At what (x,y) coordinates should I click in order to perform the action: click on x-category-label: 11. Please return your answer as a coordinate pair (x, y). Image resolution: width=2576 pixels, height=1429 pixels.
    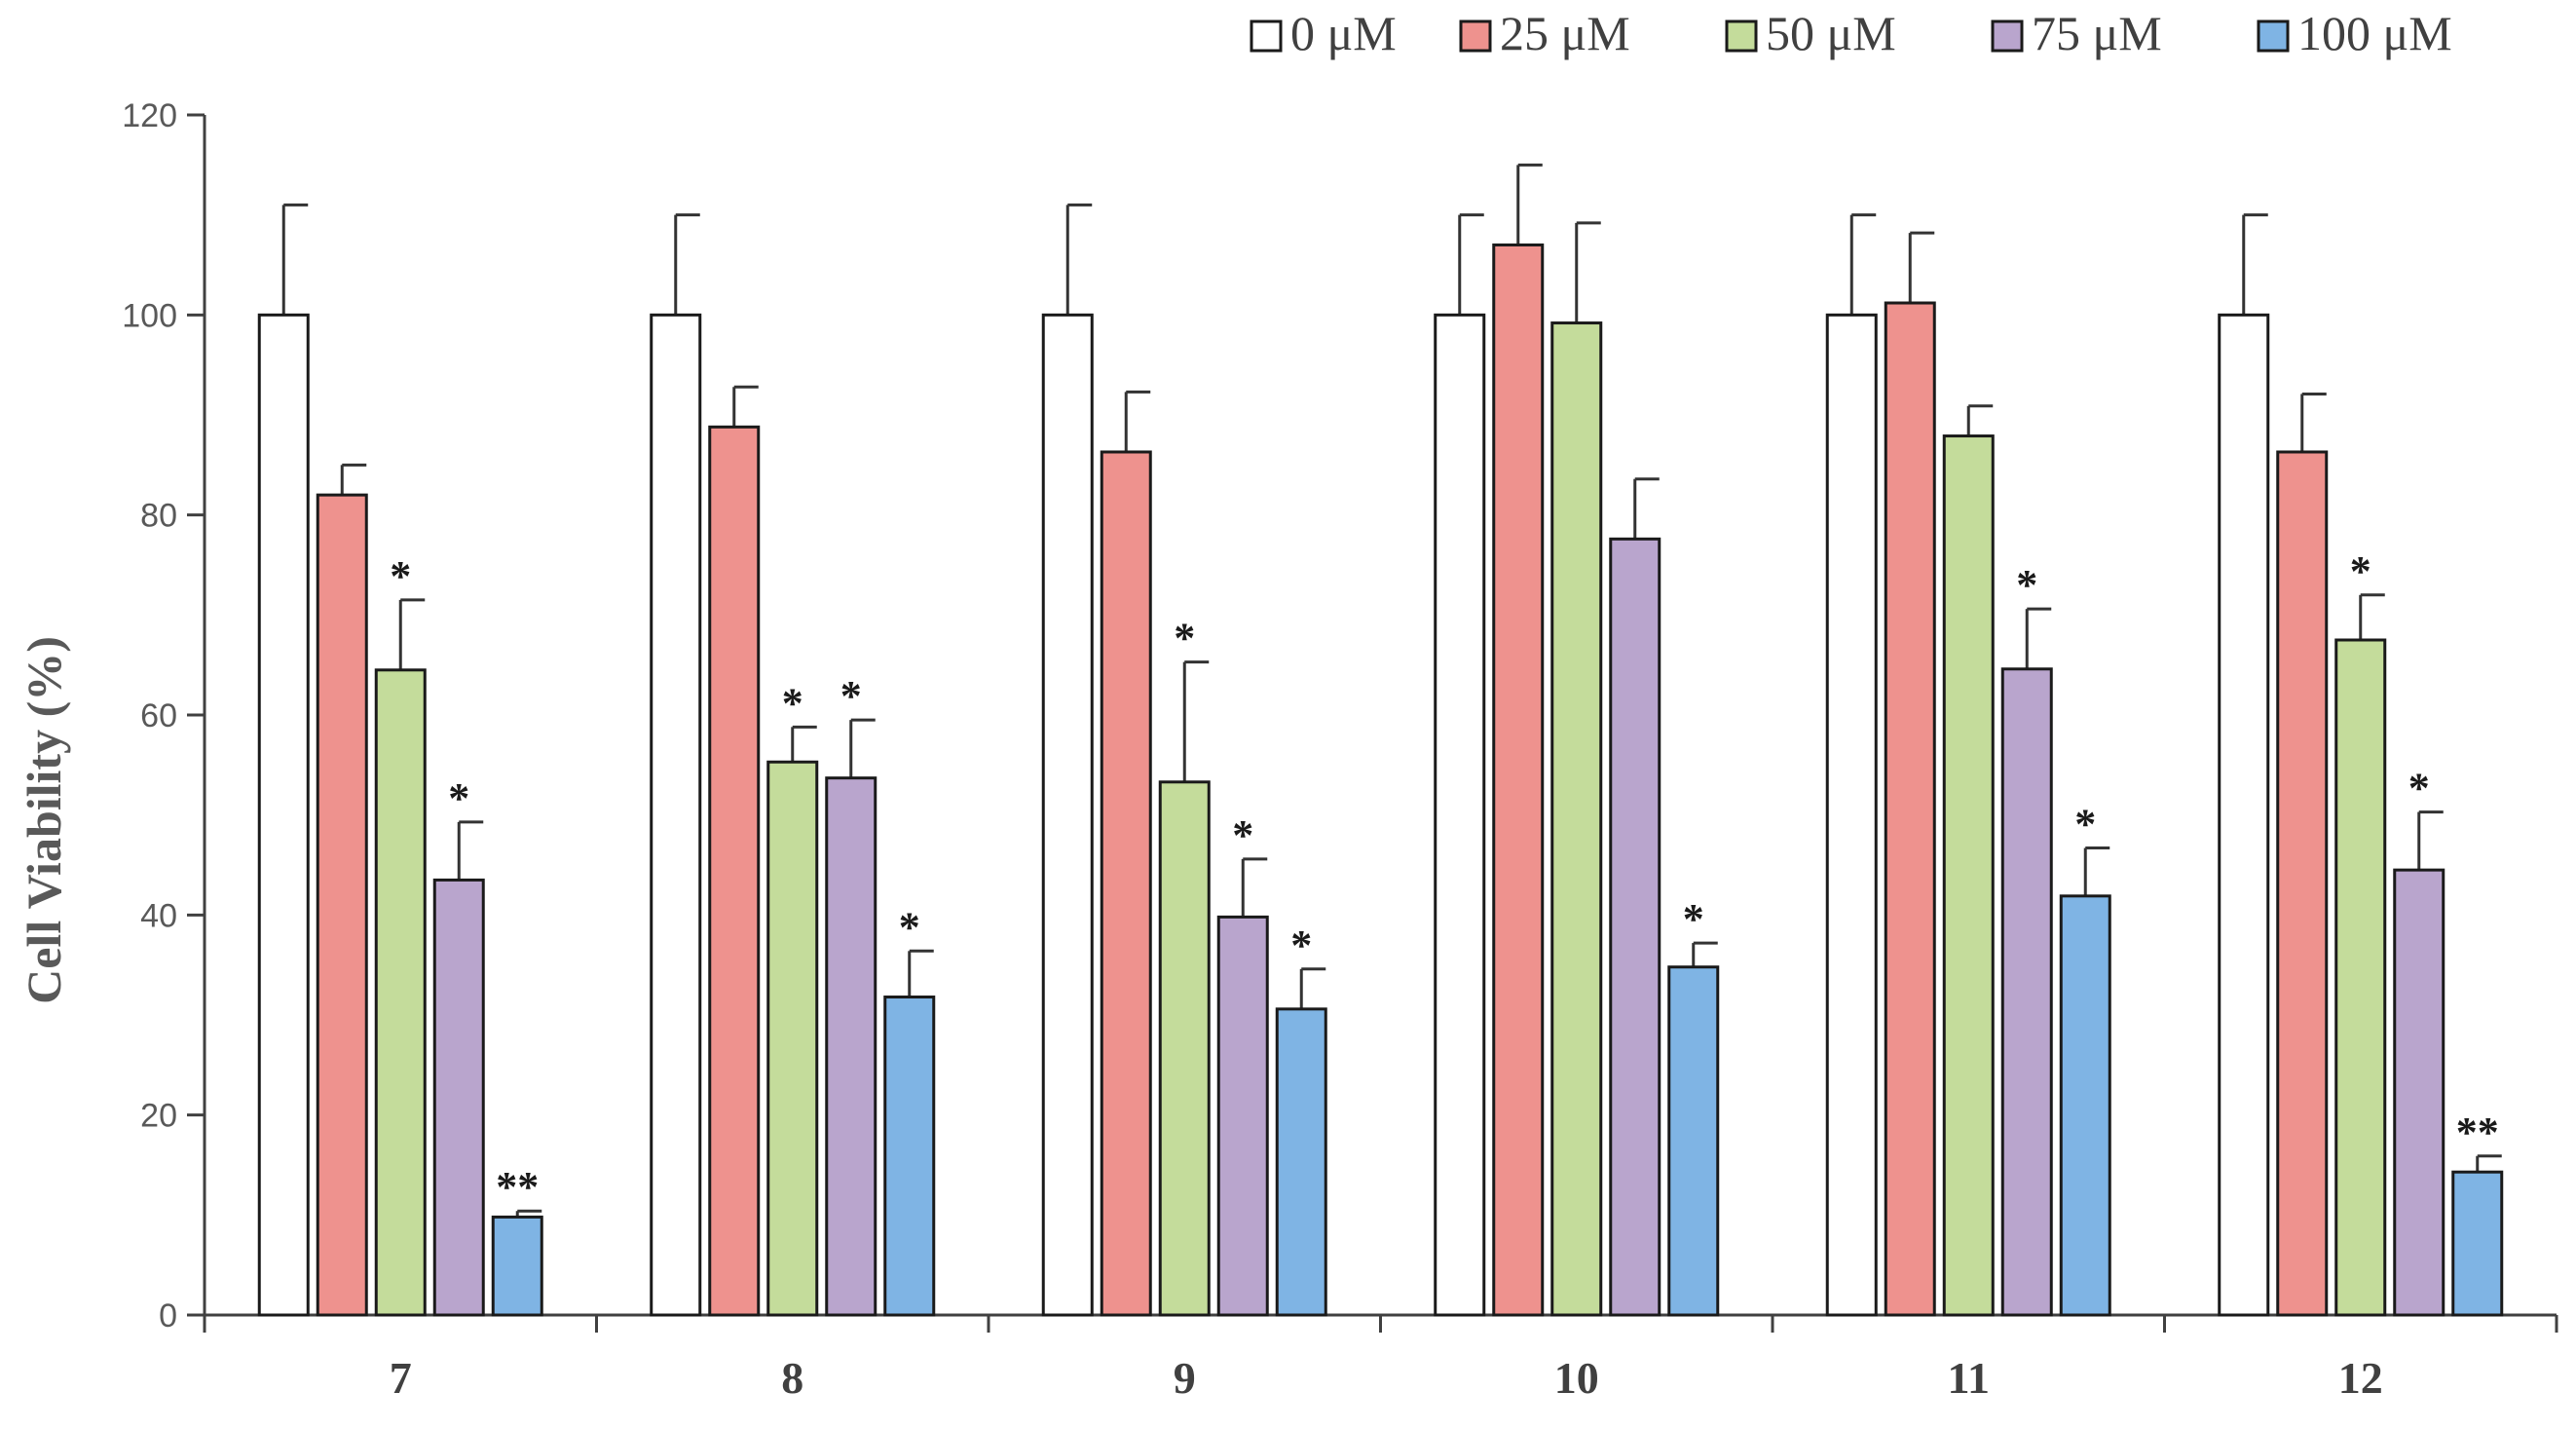
    Looking at the image, I should click on (1969, 1378).